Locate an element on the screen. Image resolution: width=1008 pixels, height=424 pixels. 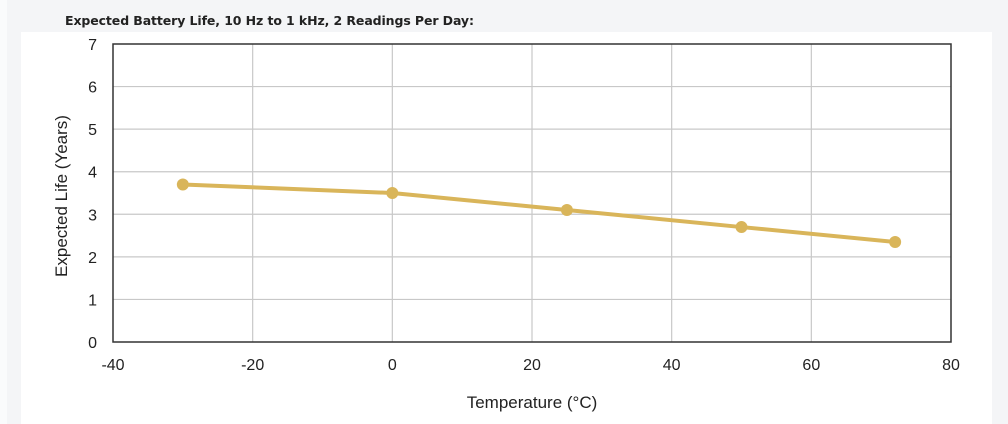
x-tick-labels: -40 -20 0 20 40 60 80 is located at coordinates (530, 365).